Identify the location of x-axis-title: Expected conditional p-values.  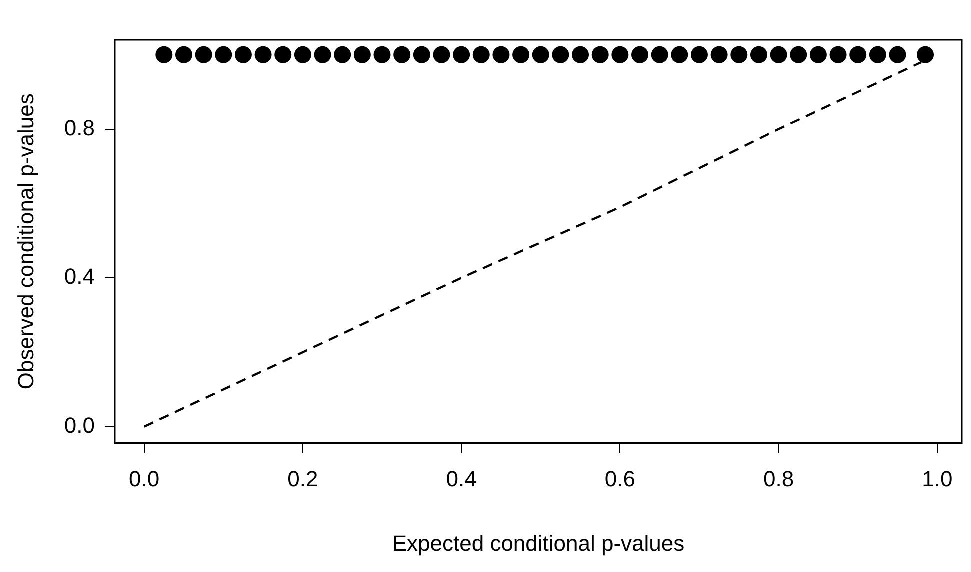
(538, 543).